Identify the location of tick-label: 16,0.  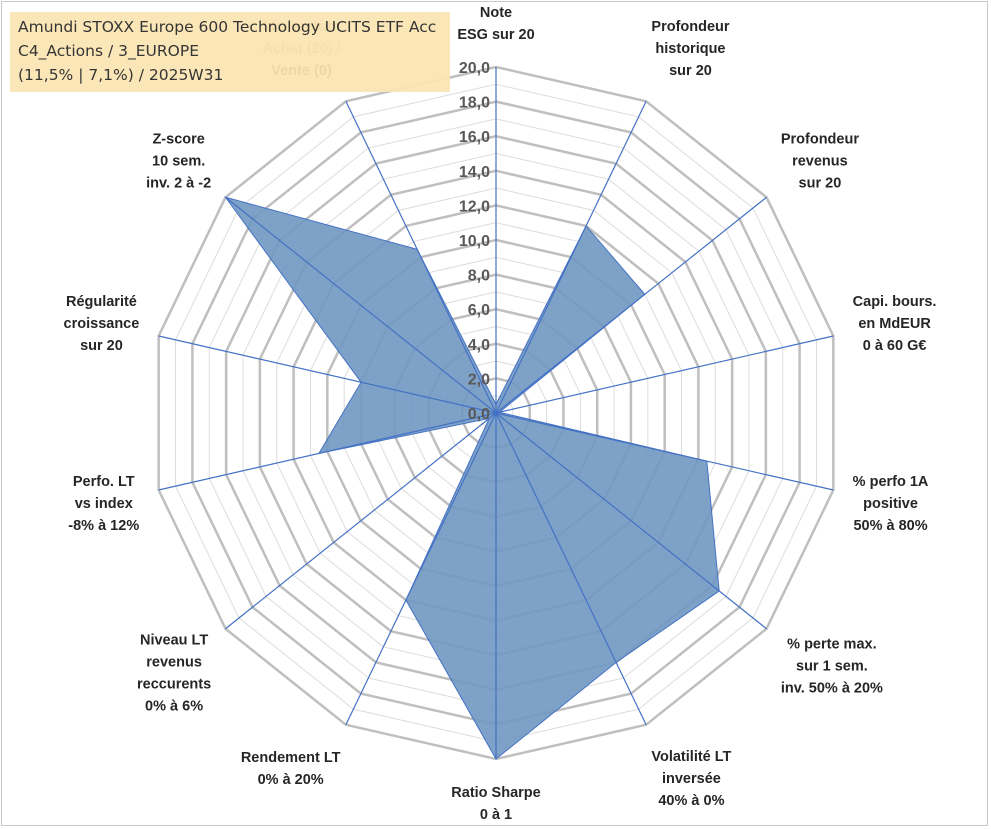
(474, 137).